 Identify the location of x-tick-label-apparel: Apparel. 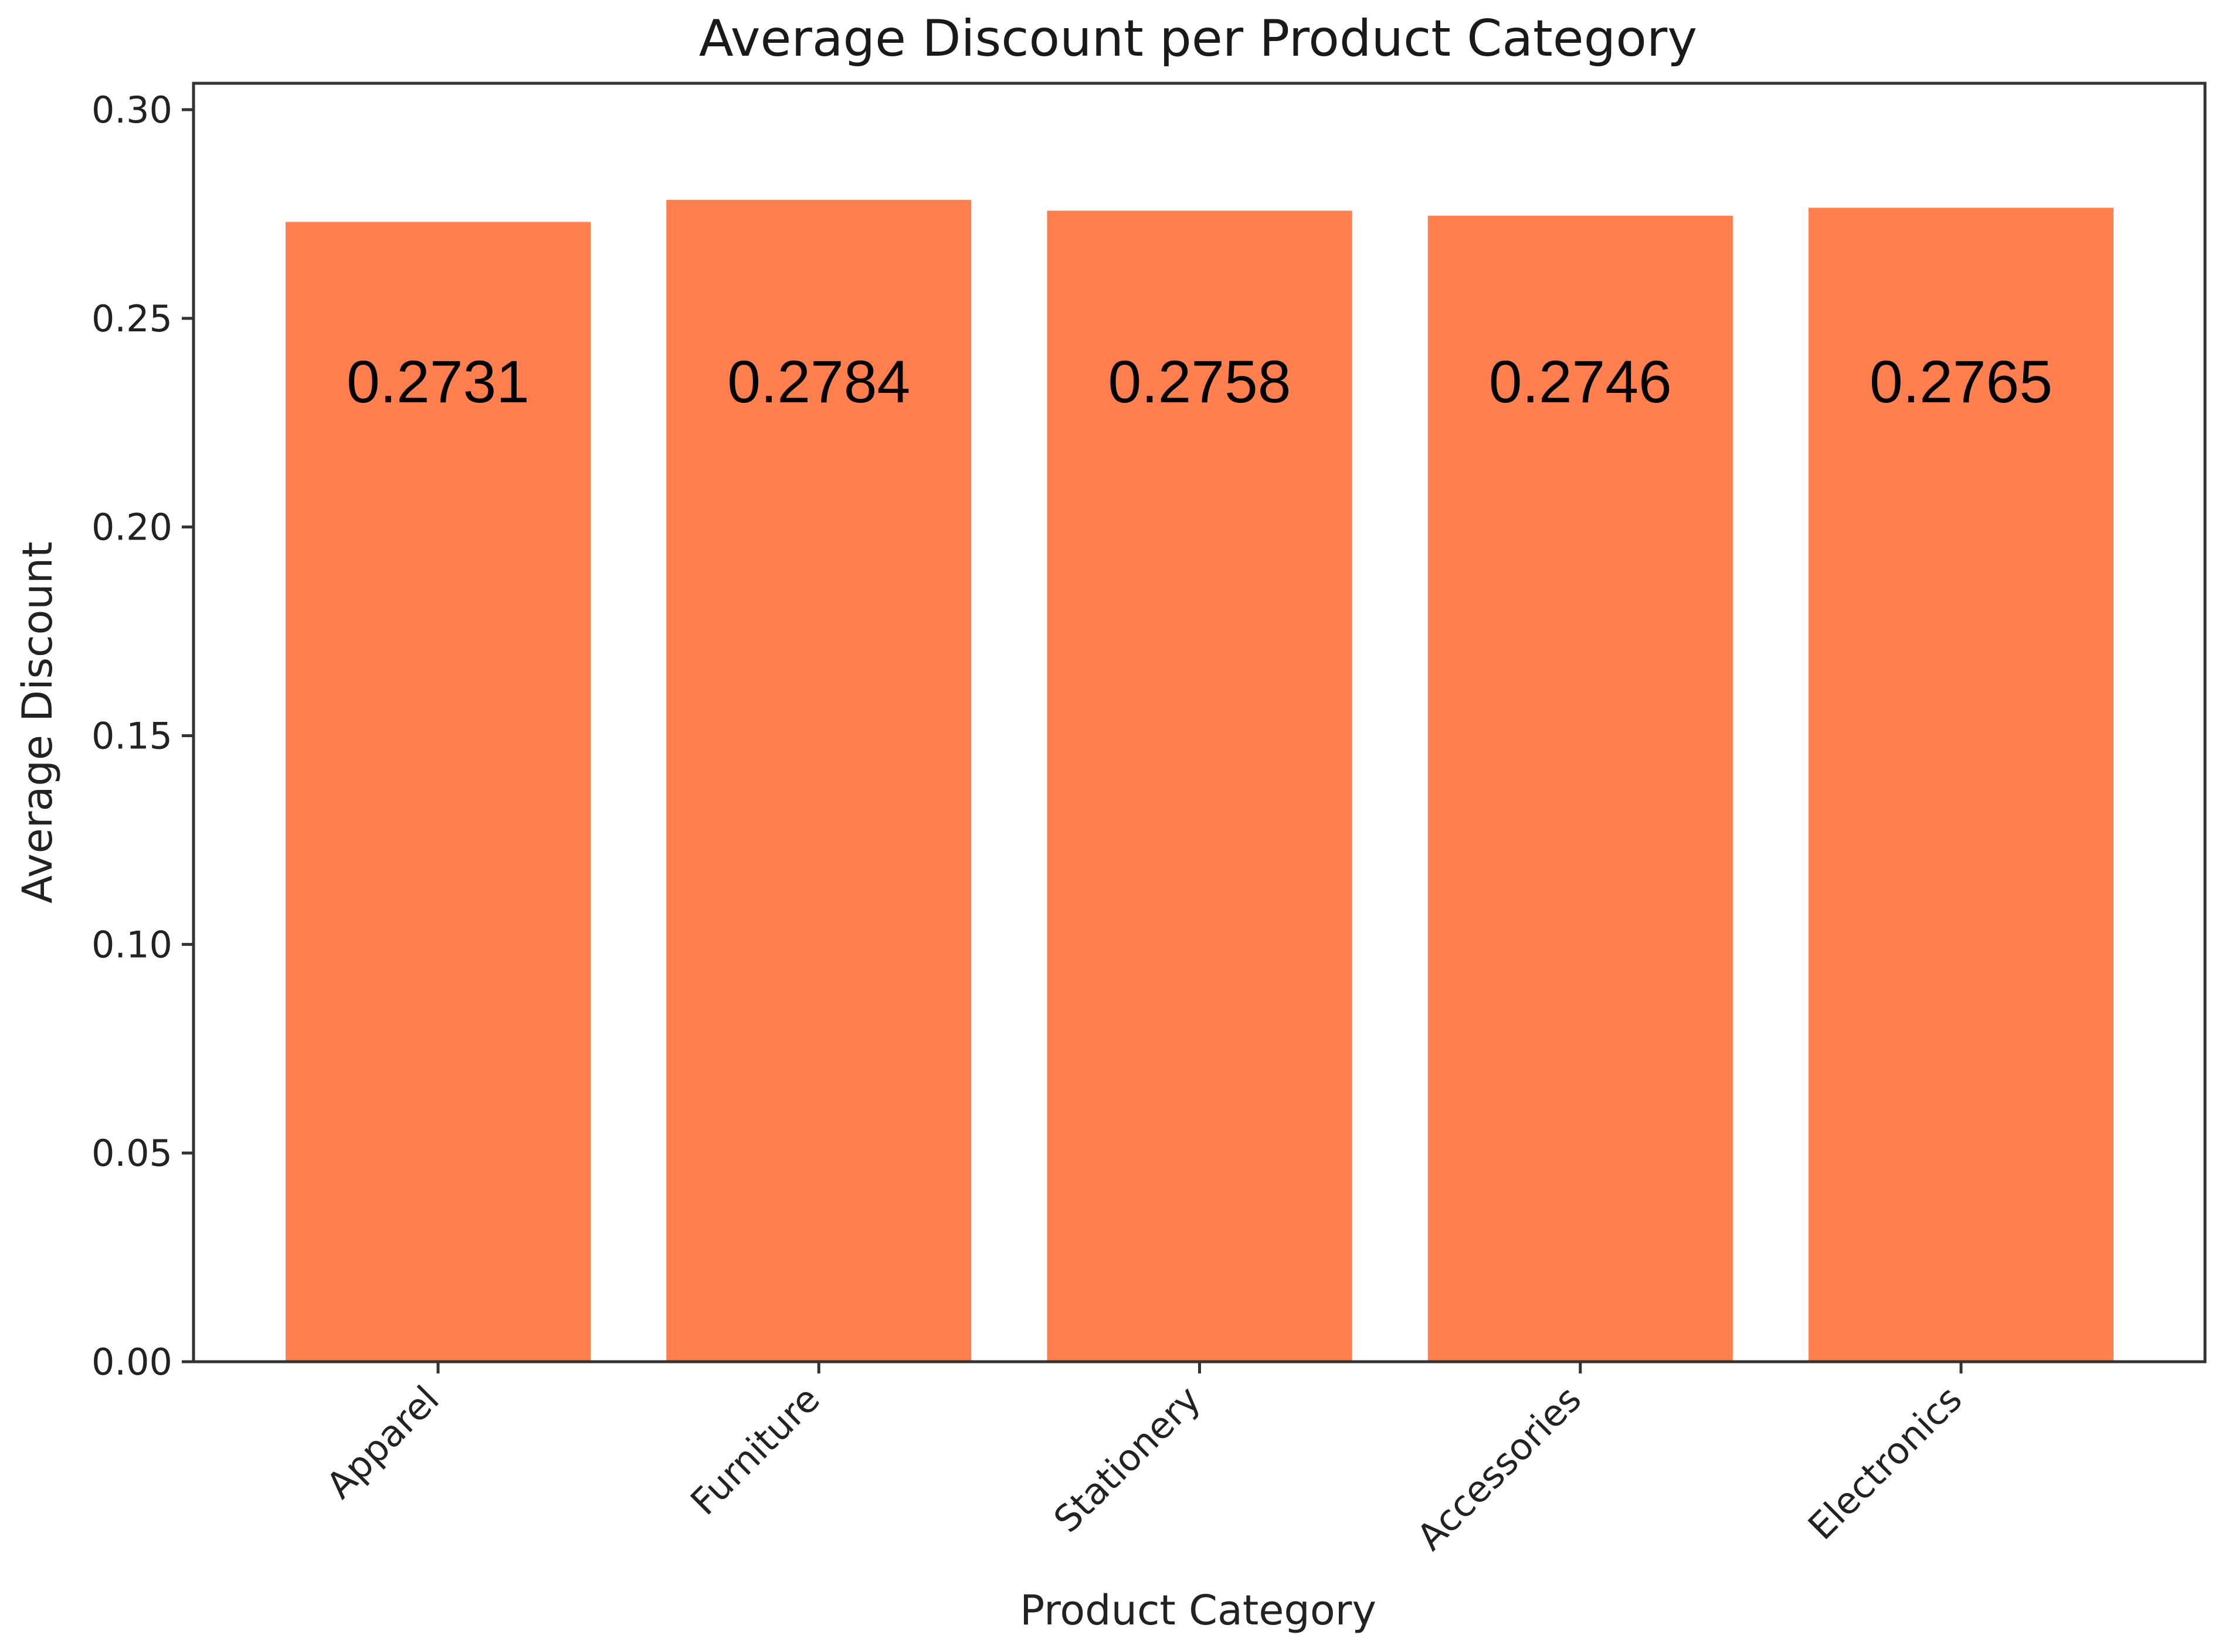
(383, 1442).